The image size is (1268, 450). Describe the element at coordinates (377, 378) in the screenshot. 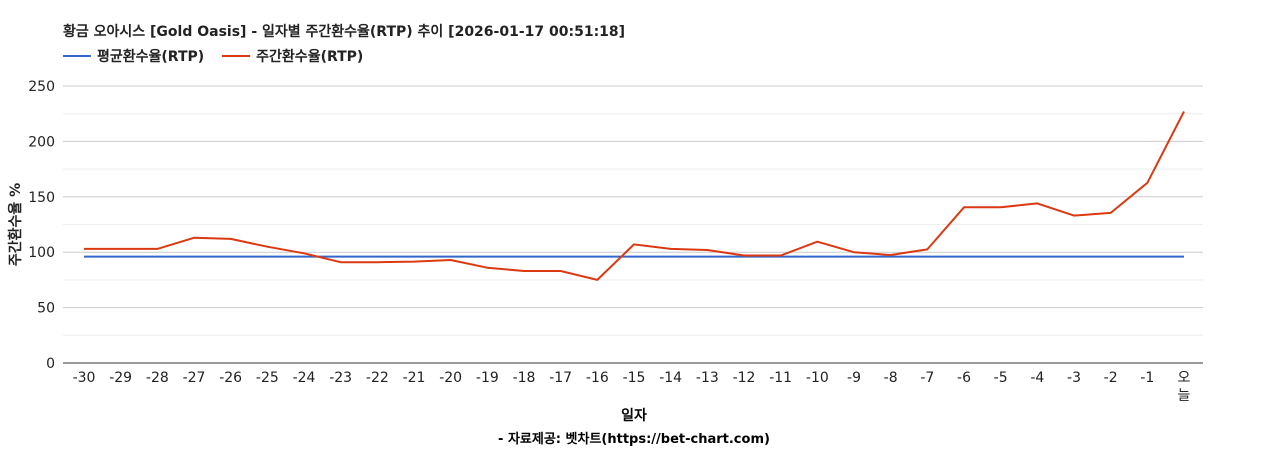

I see `x-tick-label: -22` at that location.